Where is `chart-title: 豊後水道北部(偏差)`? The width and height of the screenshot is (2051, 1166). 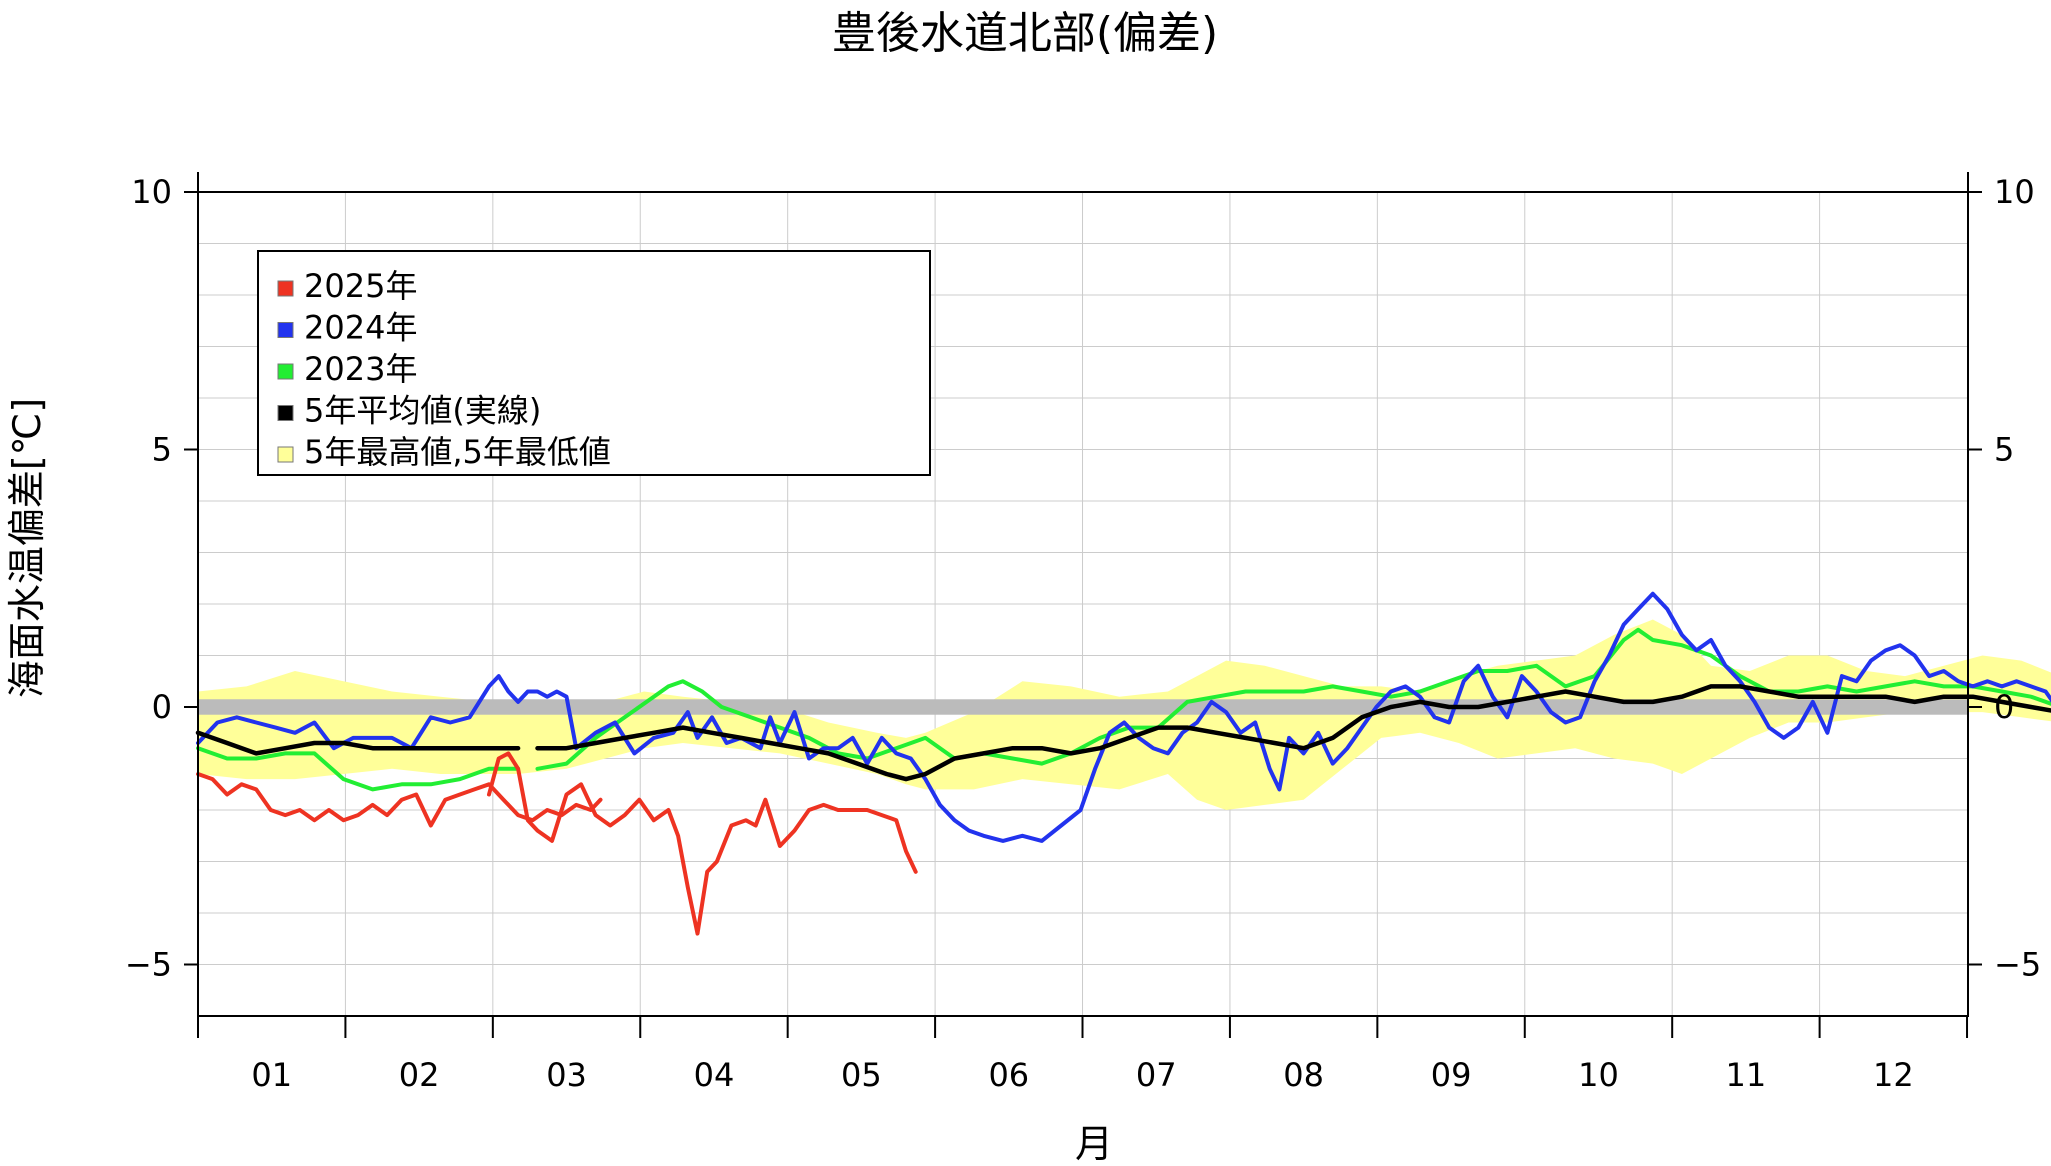 chart-title: 豊後水道北部(偏差) is located at coordinates (1025, 33).